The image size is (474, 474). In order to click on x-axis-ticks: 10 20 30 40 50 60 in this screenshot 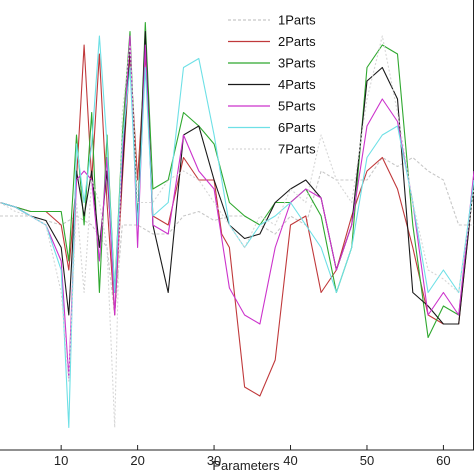, I will do `click(252, 456)`.